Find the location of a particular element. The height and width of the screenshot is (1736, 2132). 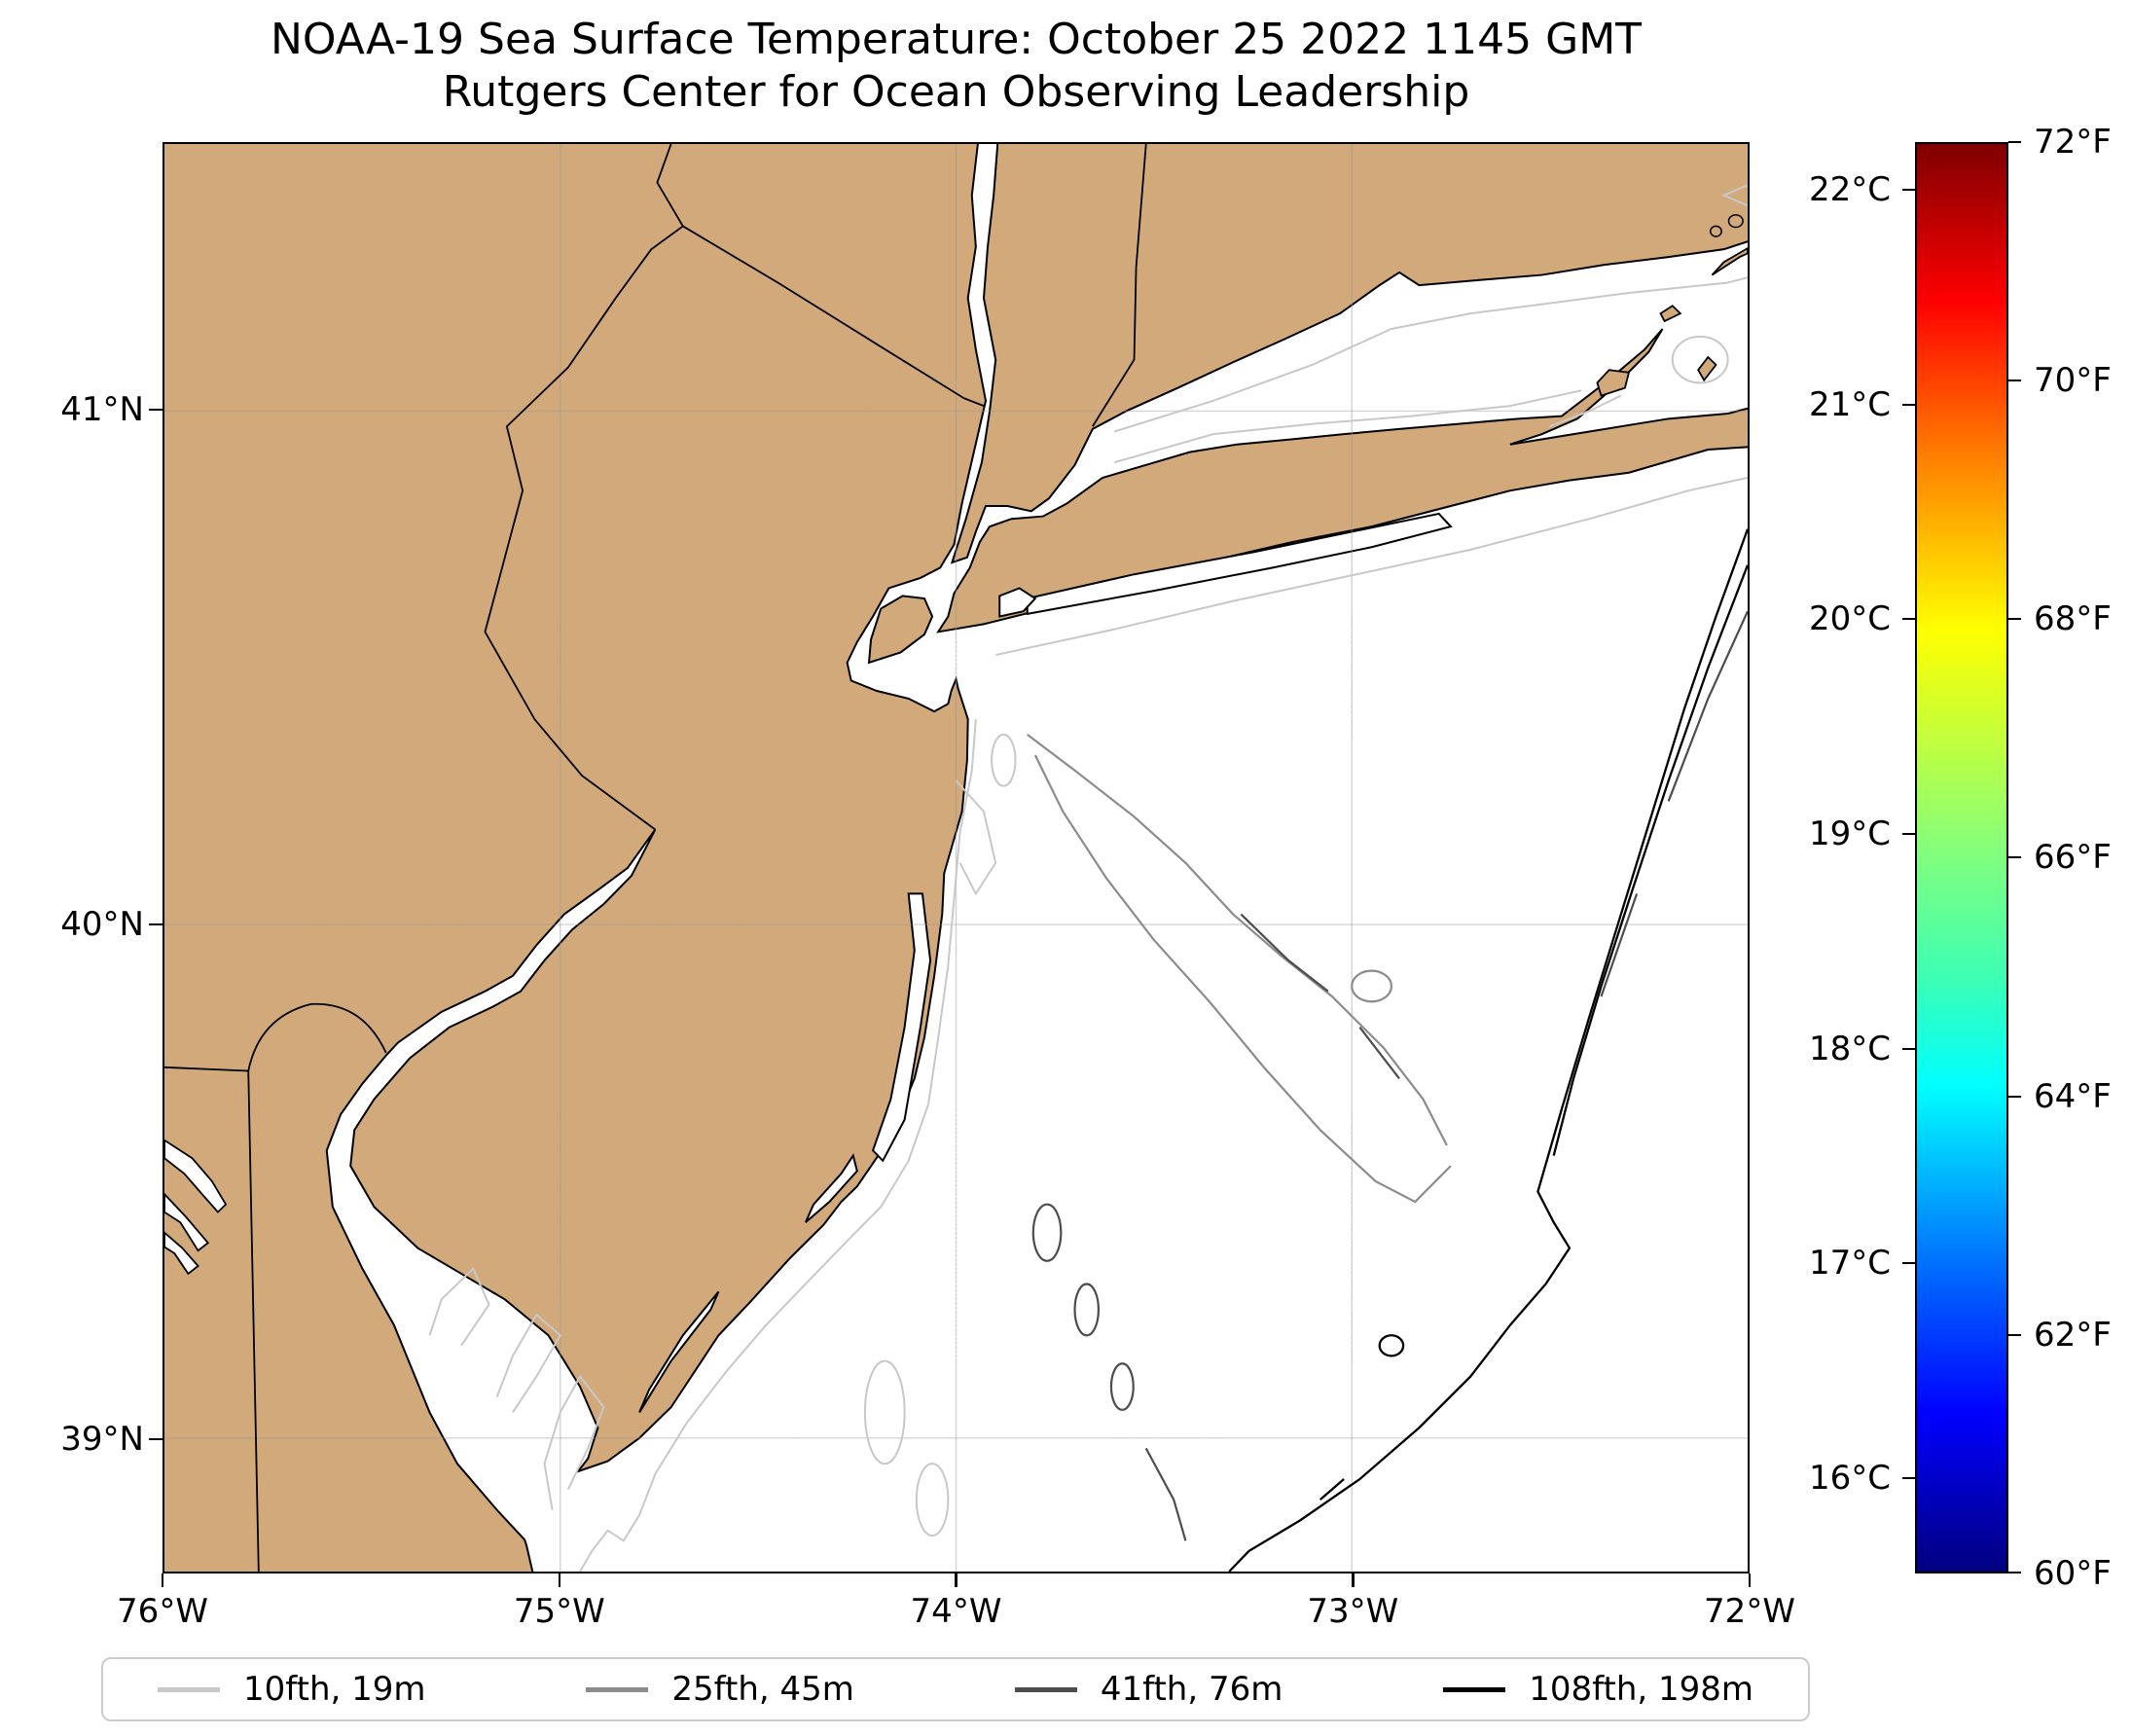

c-tick-label-18: 18°C is located at coordinates (1850, 1049).